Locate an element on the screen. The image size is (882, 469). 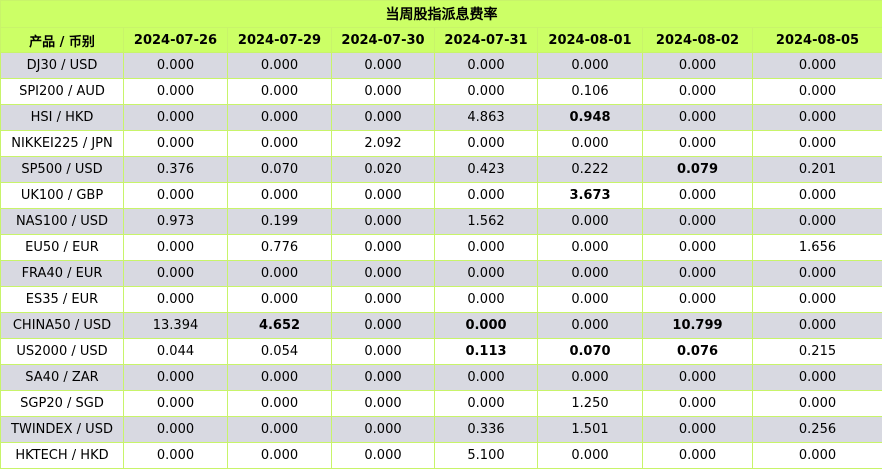
rate-cell: 10.799 is located at coordinates (697, 325).